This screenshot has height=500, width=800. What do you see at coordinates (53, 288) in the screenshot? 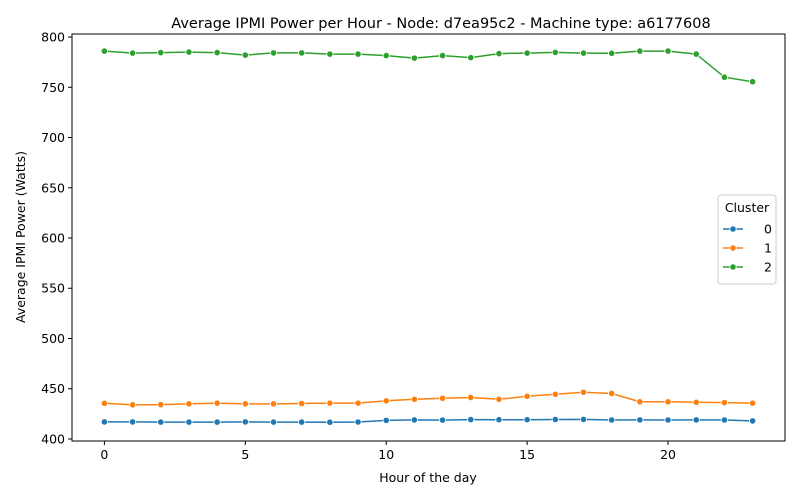
I see `y-tick-label: 550` at bounding box center [53, 288].